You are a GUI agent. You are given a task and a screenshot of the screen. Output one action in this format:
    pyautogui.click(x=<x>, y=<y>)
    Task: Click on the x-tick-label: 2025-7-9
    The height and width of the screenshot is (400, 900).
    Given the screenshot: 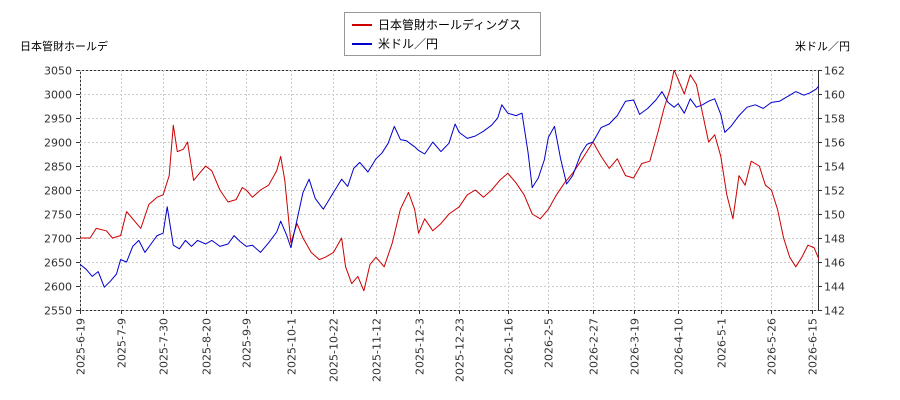 What is the action you would take?
    pyautogui.click(x=122, y=343)
    